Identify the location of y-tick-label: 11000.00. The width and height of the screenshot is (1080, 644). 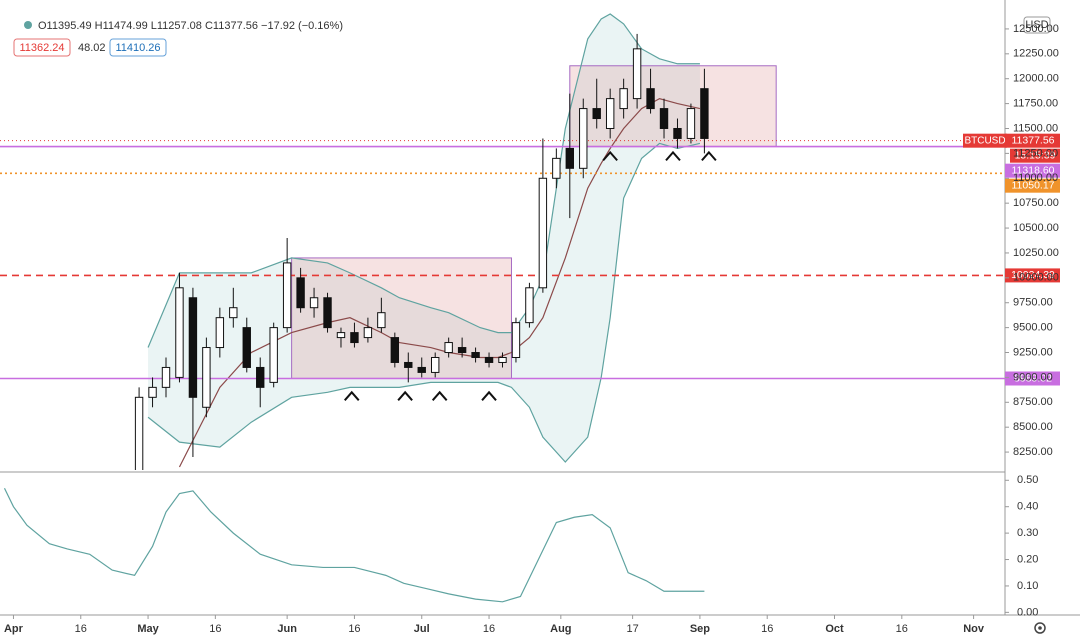
(1035, 178).